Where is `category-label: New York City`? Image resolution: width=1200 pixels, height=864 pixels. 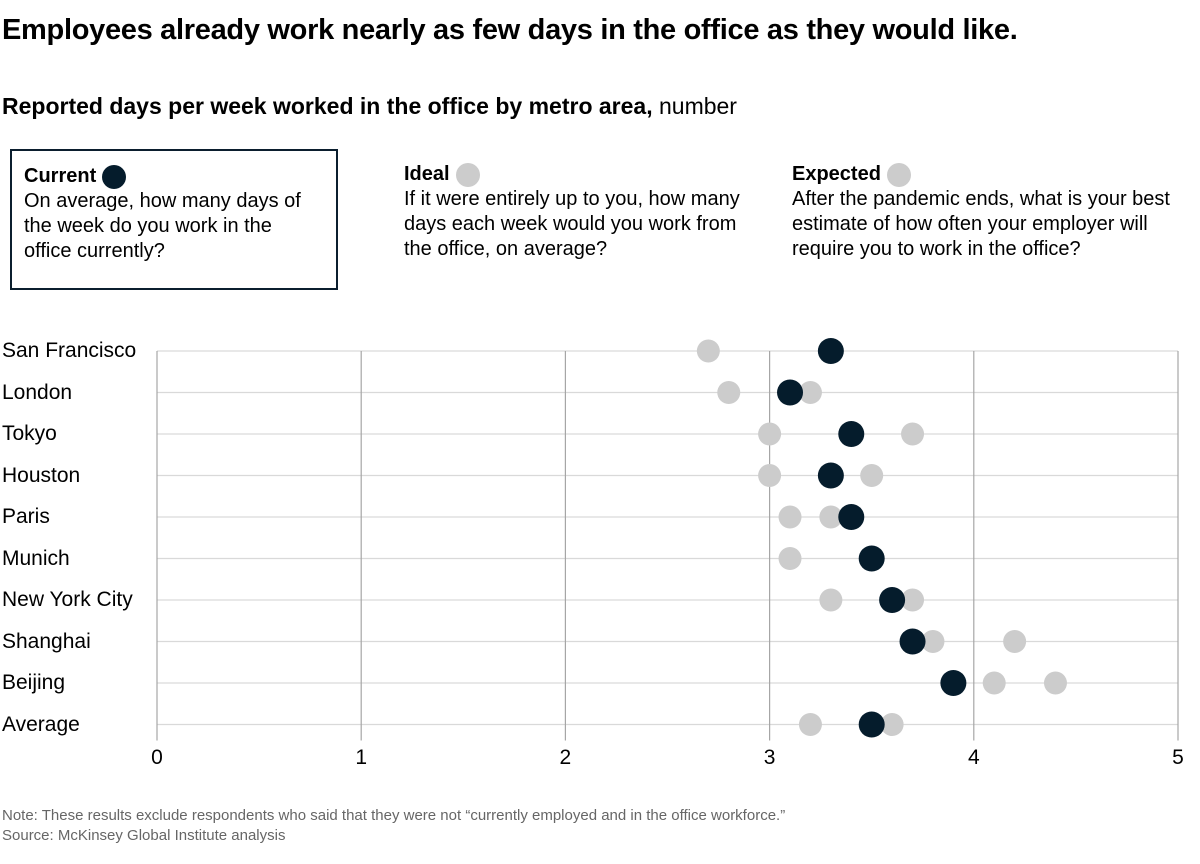 category-label: New York City is located at coordinates (67, 599).